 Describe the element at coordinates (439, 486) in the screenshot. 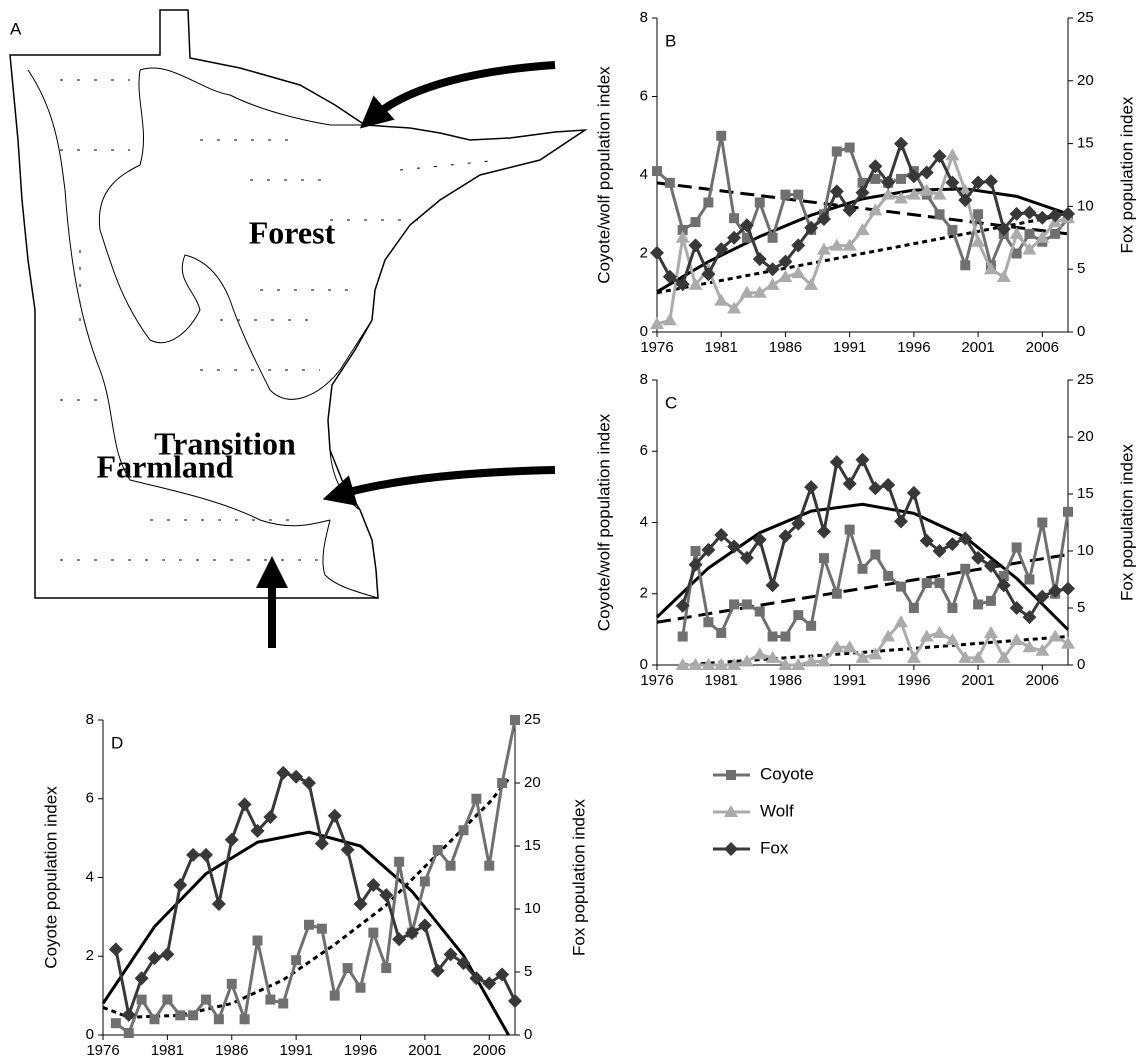

I see `arrow` at that location.